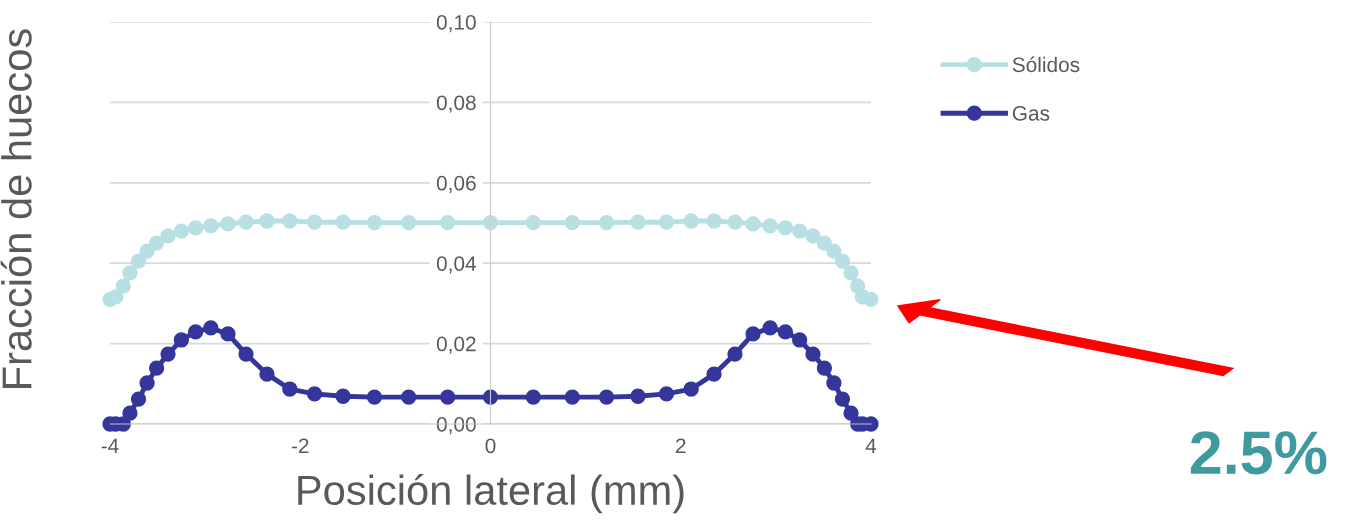 The width and height of the screenshot is (1362, 524). I want to click on x-tick-label: -2, so click(300, 445).